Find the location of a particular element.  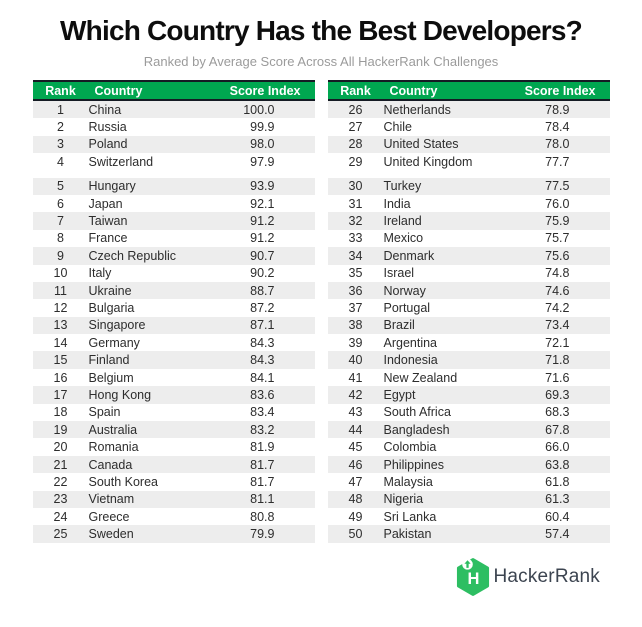

score-cell: 61.8 is located at coordinates (557, 481).